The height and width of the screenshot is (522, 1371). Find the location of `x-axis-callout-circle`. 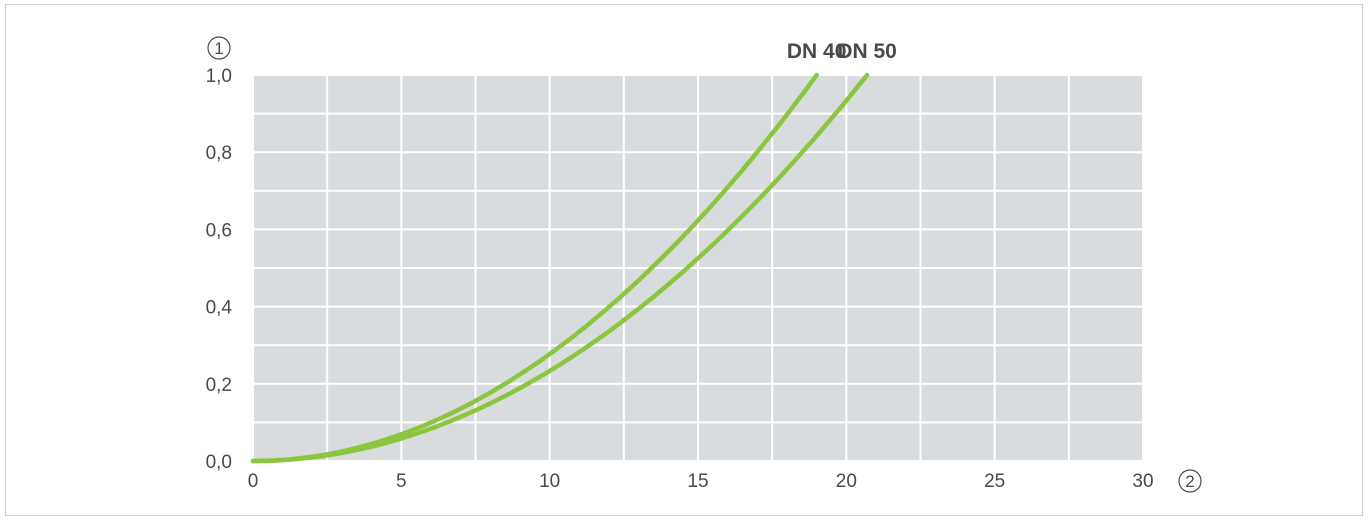

x-axis-callout-circle is located at coordinates (1190, 481).